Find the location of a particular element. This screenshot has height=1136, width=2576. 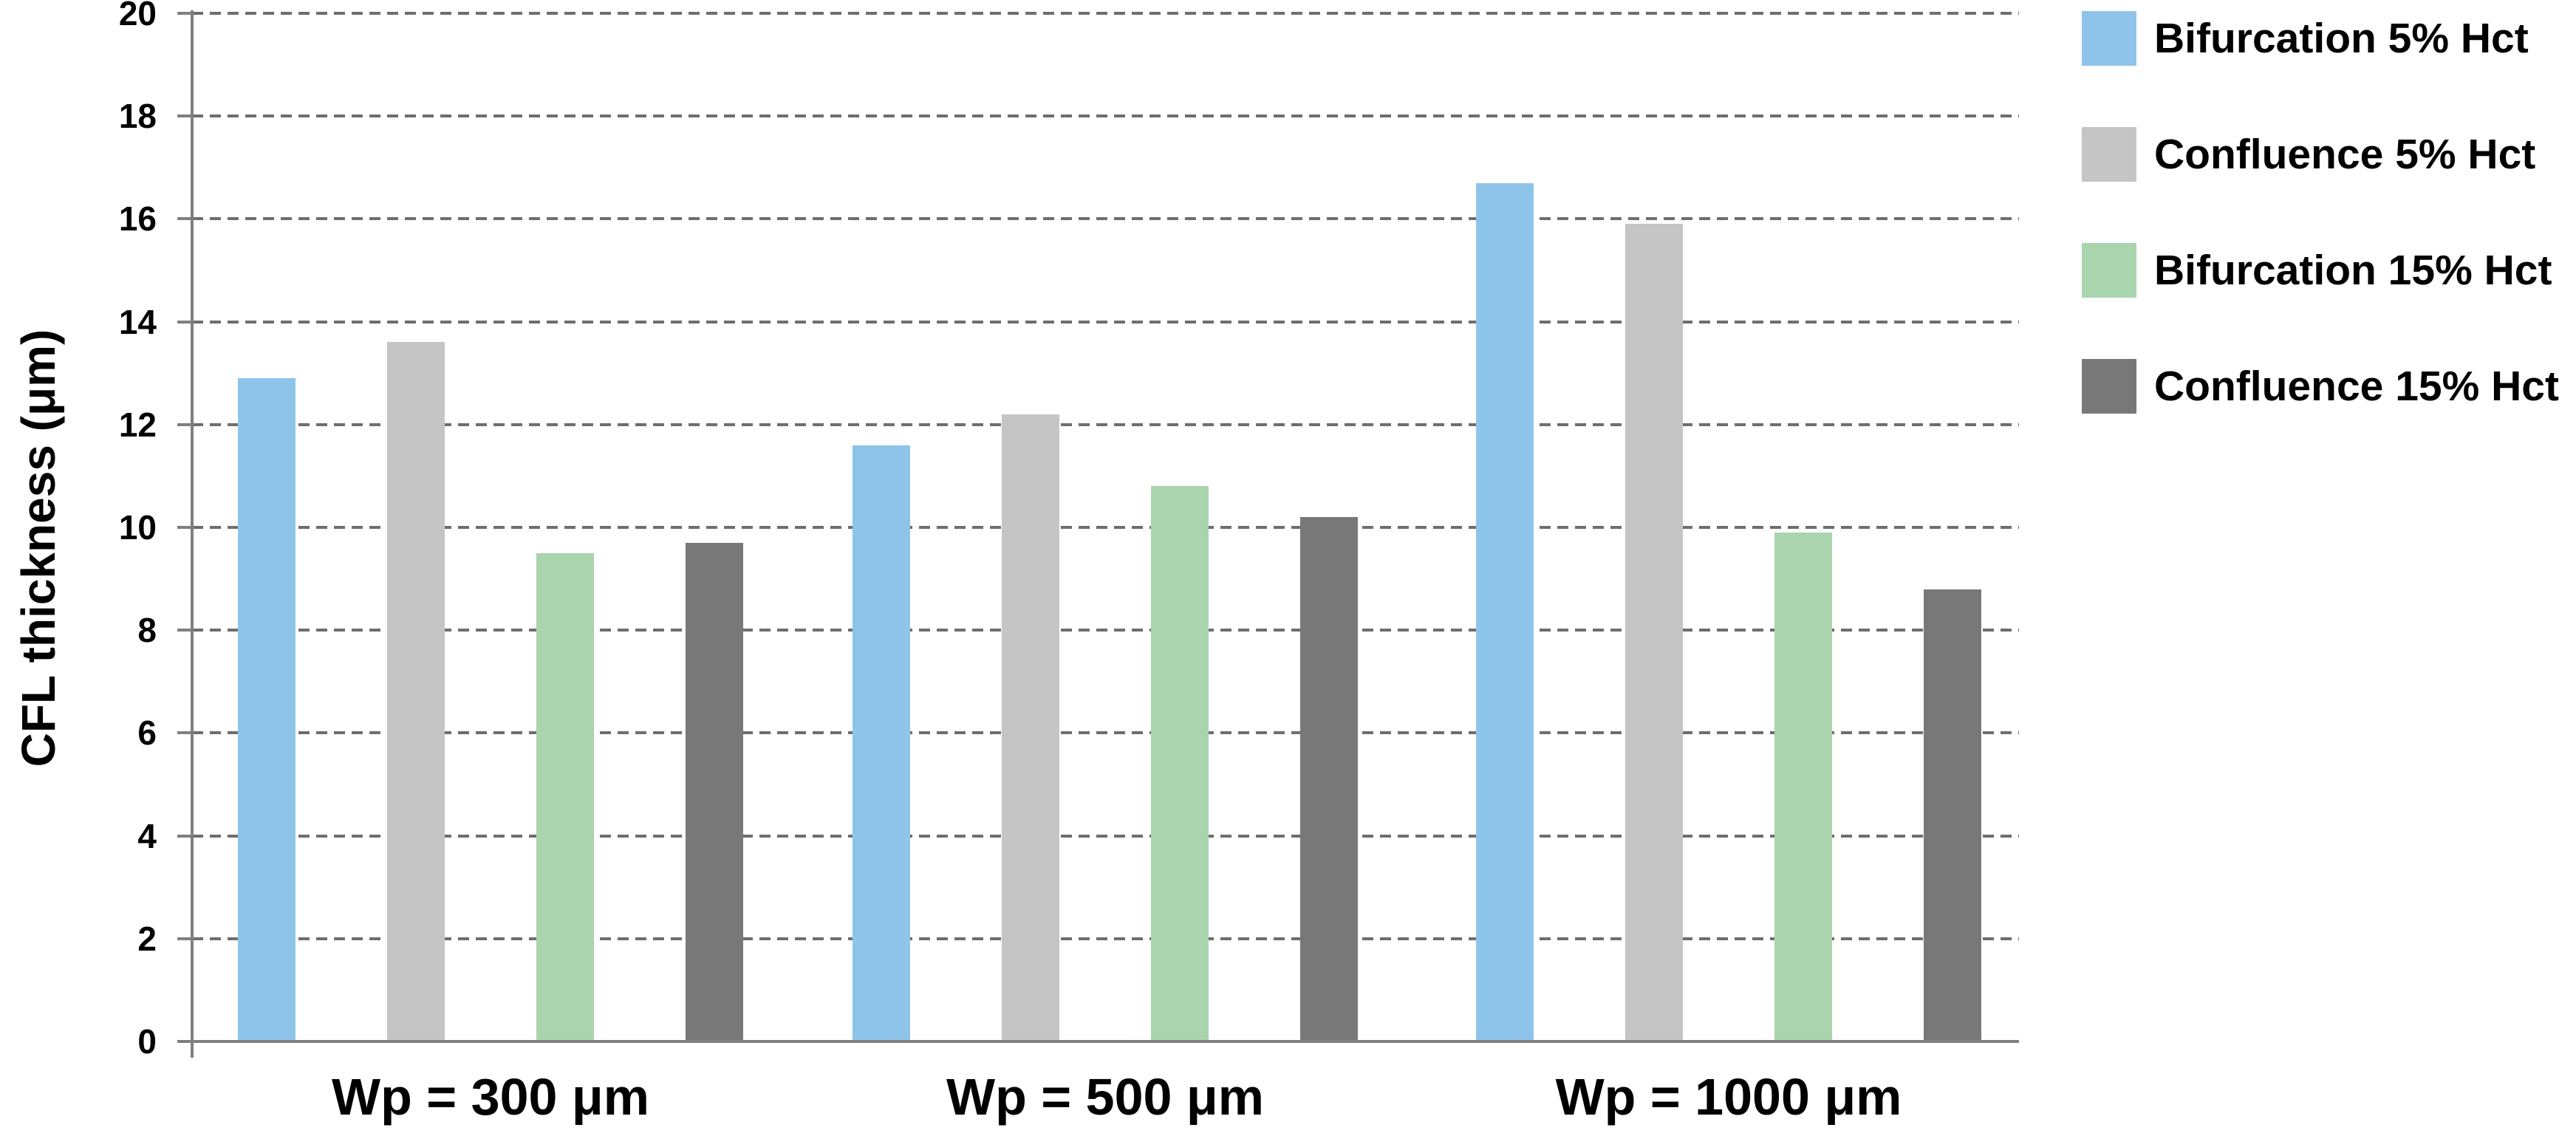

legend-label-0: Bifurcation 5% Hct is located at coordinates (2341, 38).